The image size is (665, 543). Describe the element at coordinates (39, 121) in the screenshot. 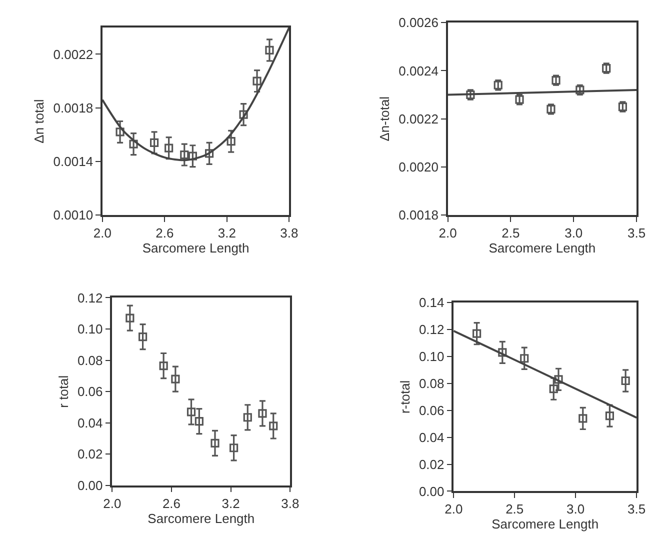

I see `y-axis-title: Δn total` at that location.